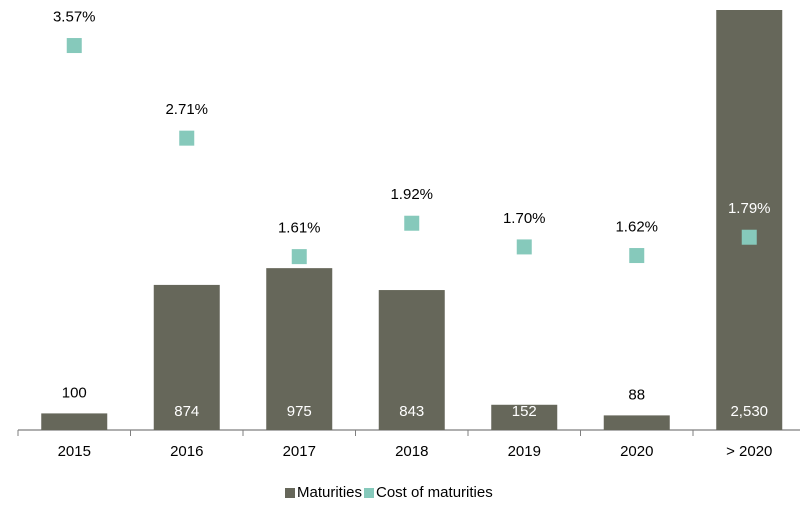 The height and width of the screenshot is (505, 801). I want to click on marker-value-label: 3.57%, so click(74, 17).